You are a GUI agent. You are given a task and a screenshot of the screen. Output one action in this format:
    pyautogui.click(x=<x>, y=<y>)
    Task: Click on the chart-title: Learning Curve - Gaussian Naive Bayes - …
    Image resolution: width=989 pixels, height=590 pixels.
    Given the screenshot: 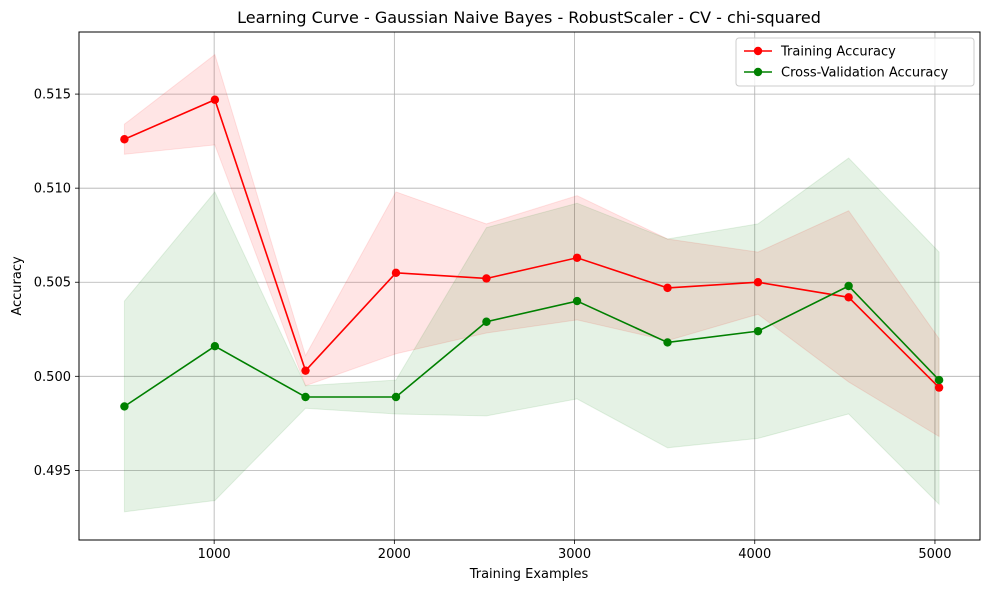 What is the action you would take?
    pyautogui.click(x=529, y=17)
    